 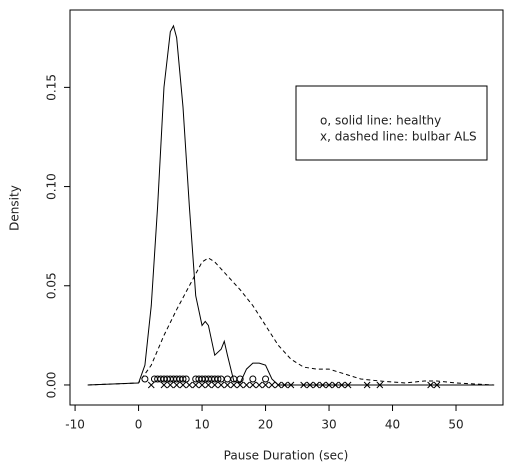 I want to click on y-tick-label: 0.15, so click(x=52, y=87).